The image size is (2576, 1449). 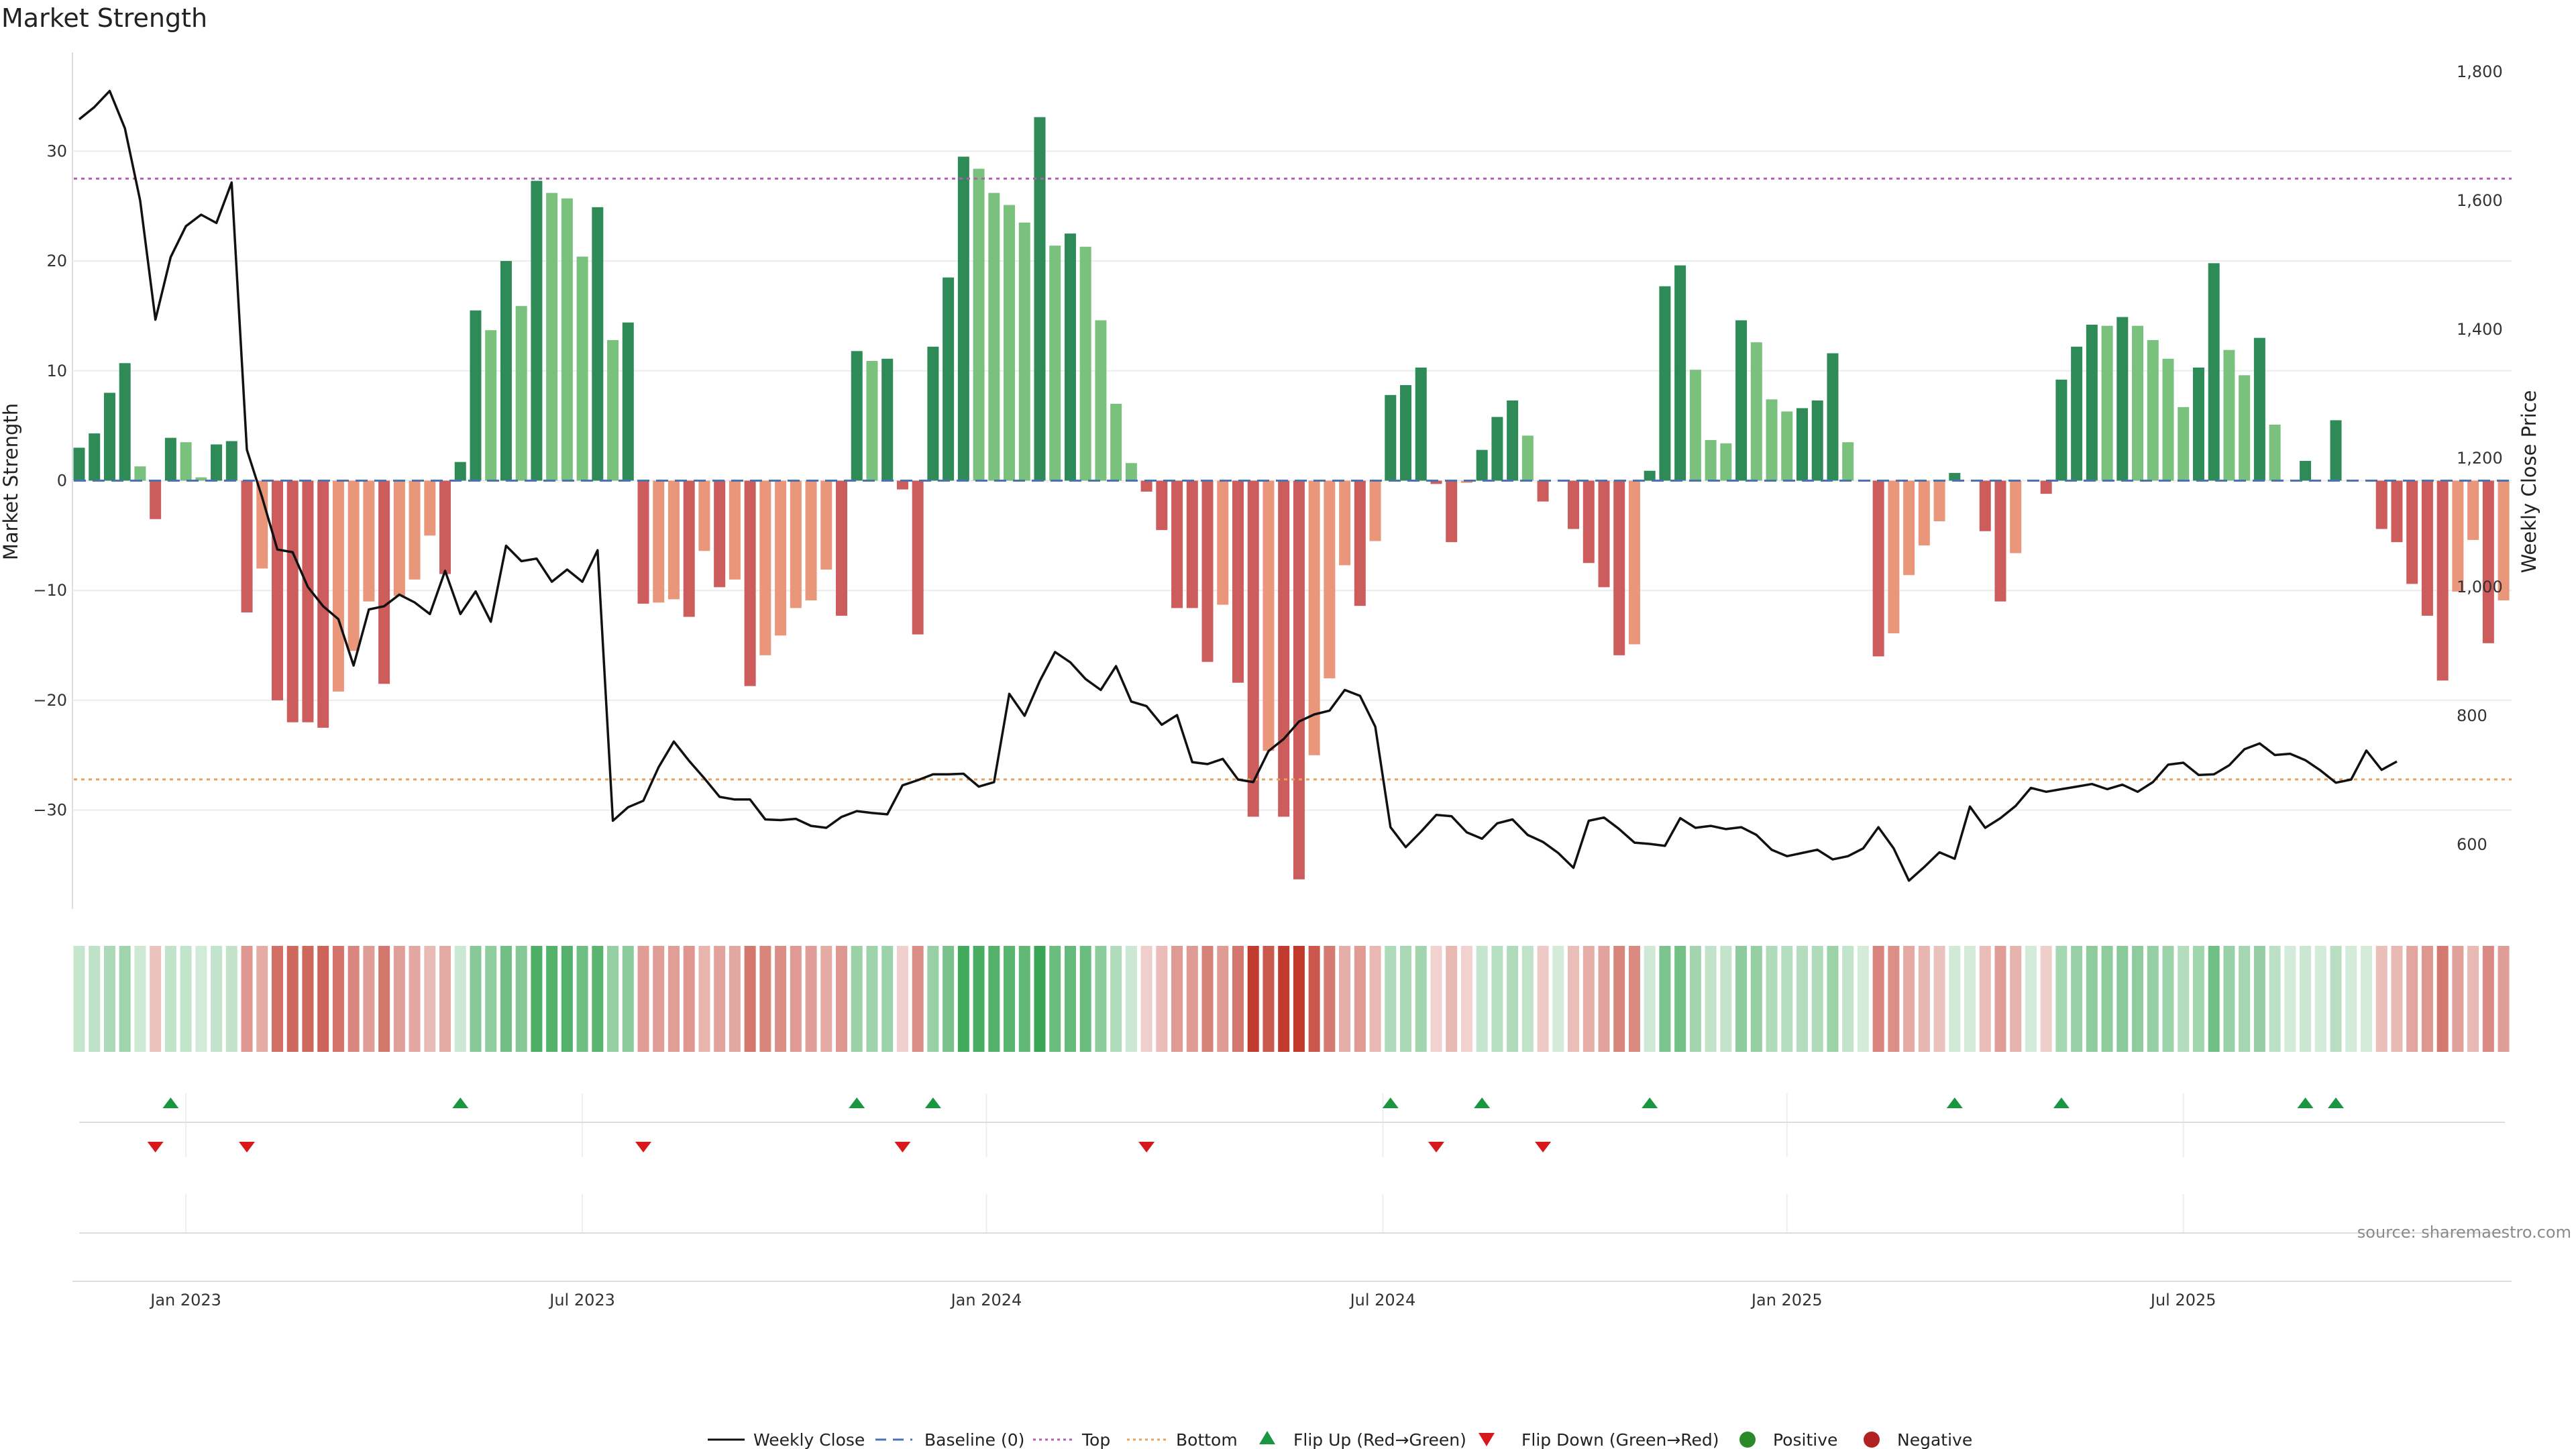 What do you see at coordinates (1872, 1440) in the screenshot?
I see `legend-swatch-negative-icon` at bounding box center [1872, 1440].